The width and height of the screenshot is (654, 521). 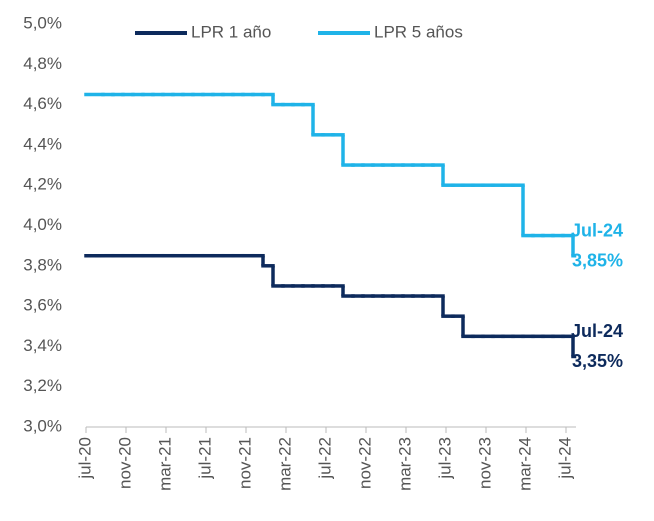 I want to click on y-tick-label: 3,4%, so click(x=42, y=345).